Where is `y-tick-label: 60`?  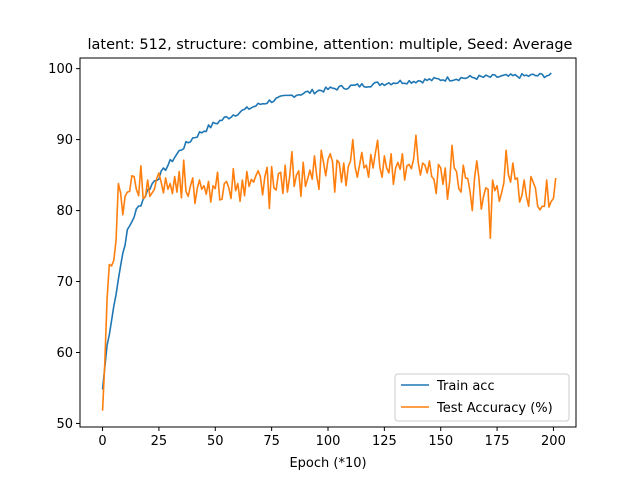
y-tick-label: 60 is located at coordinates (64, 353).